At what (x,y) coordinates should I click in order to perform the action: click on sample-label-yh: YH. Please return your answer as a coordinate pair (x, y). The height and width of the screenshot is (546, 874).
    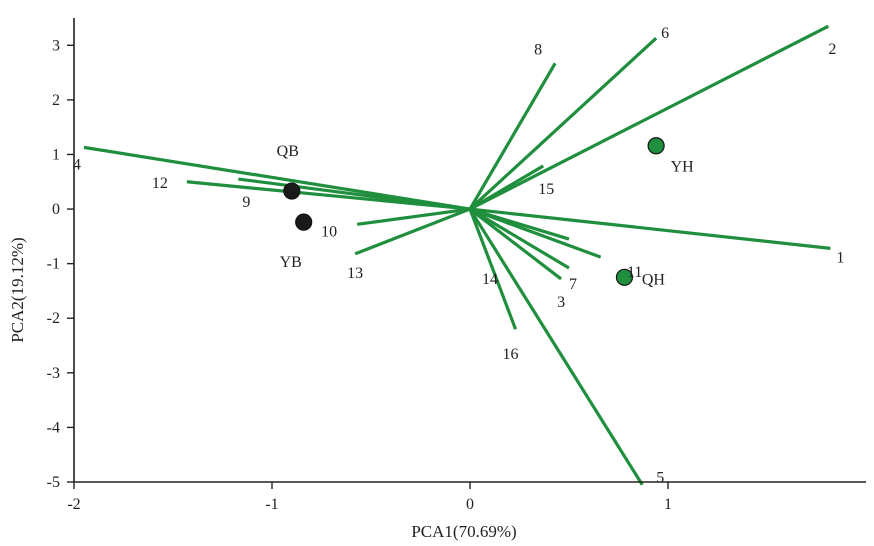
    Looking at the image, I should click on (683, 167).